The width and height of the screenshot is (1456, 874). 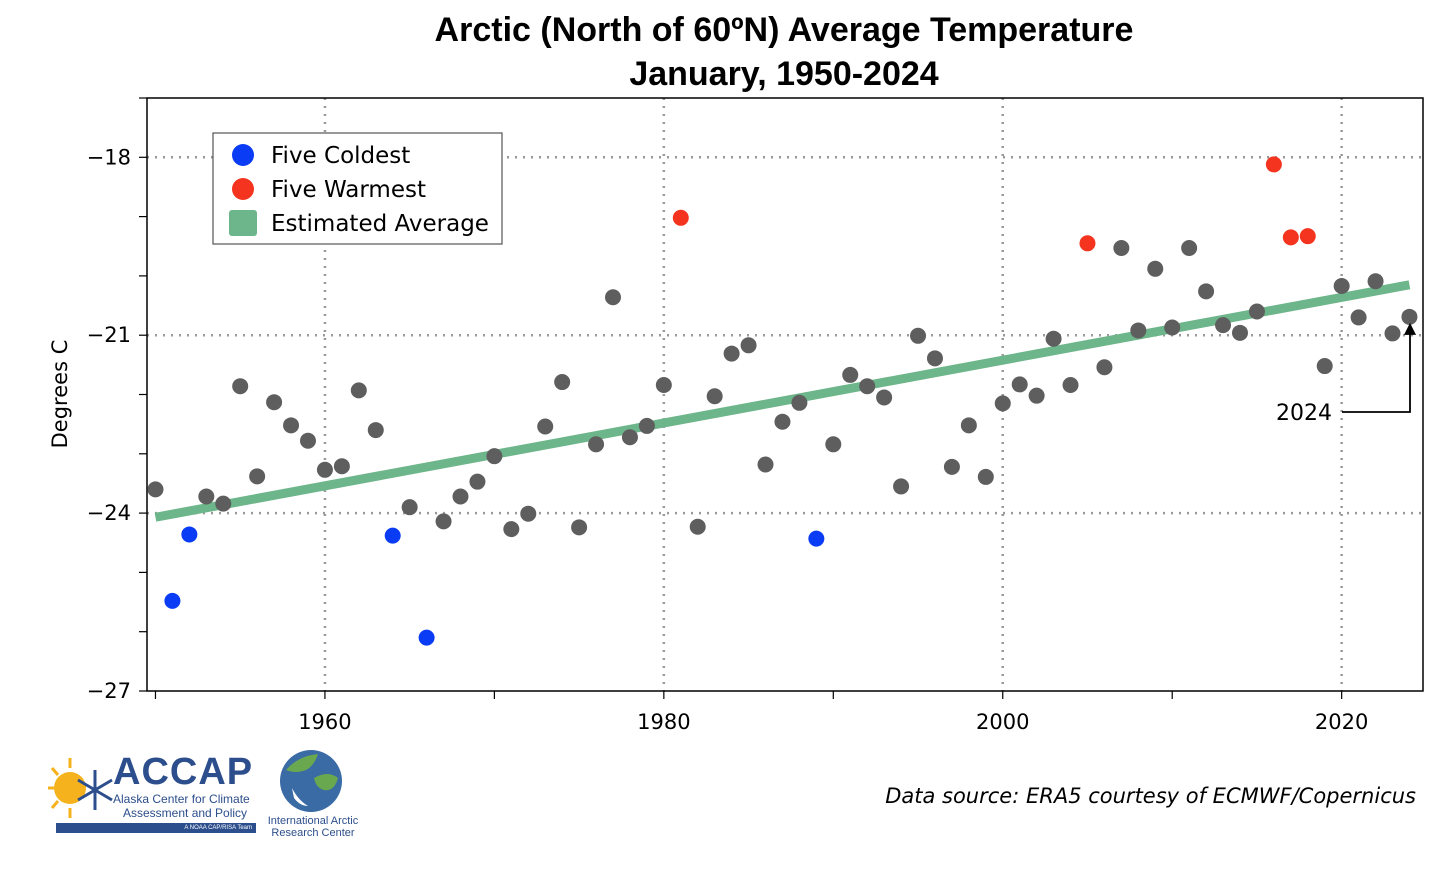 I want to click on iarc-globe-icon, so click(x=311, y=781).